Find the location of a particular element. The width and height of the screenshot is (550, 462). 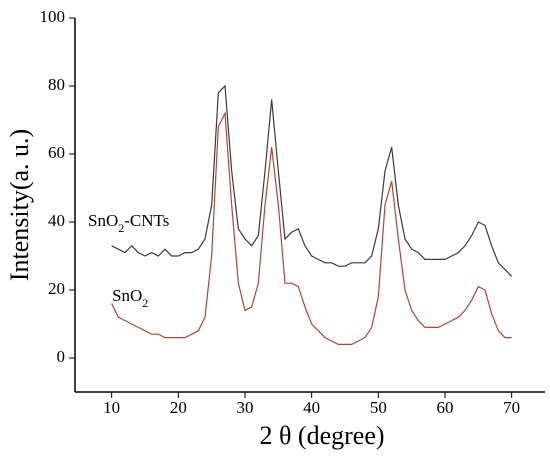

y-tick-label: 20 is located at coordinates (56, 288).